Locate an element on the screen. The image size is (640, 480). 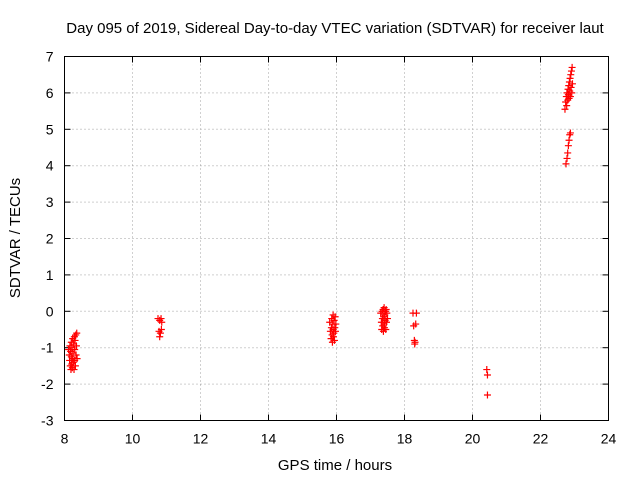
x-tick-label: 14 is located at coordinates (269, 439).